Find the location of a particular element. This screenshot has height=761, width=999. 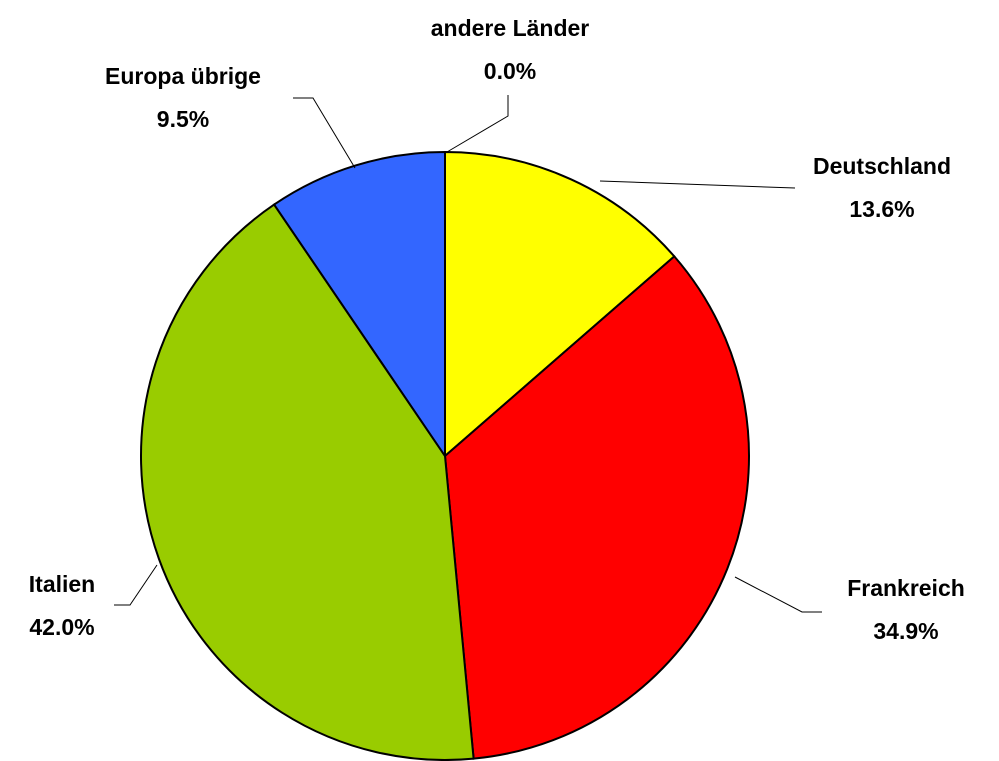

value-label: 9.5% is located at coordinates (183, 119).